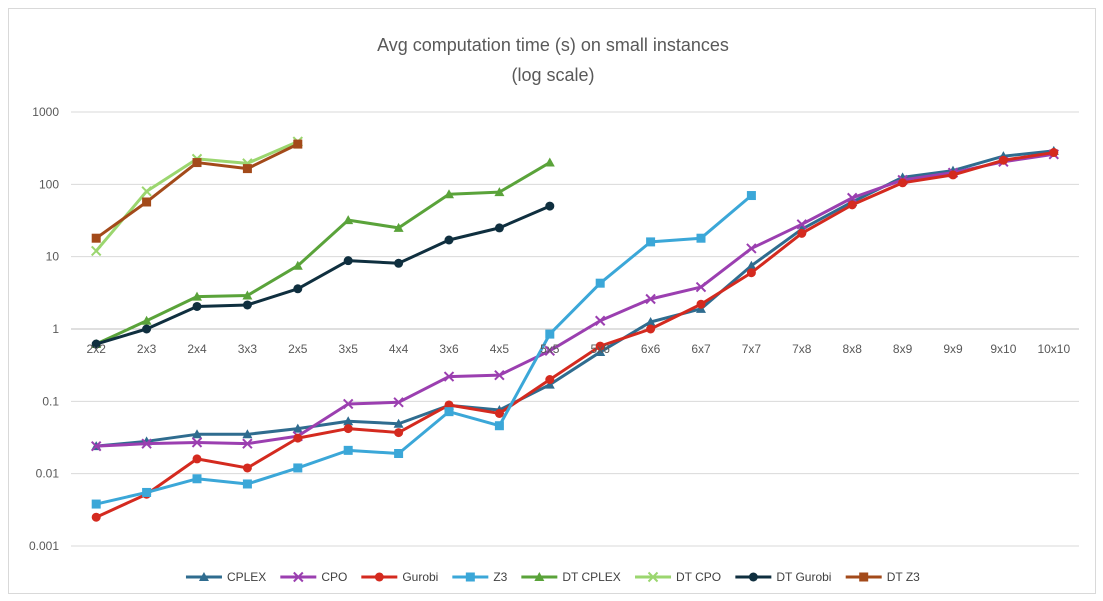 This screenshot has height=601, width=1103. What do you see at coordinates (903, 577) in the screenshot?
I see `legend-label: DT Z3` at bounding box center [903, 577].